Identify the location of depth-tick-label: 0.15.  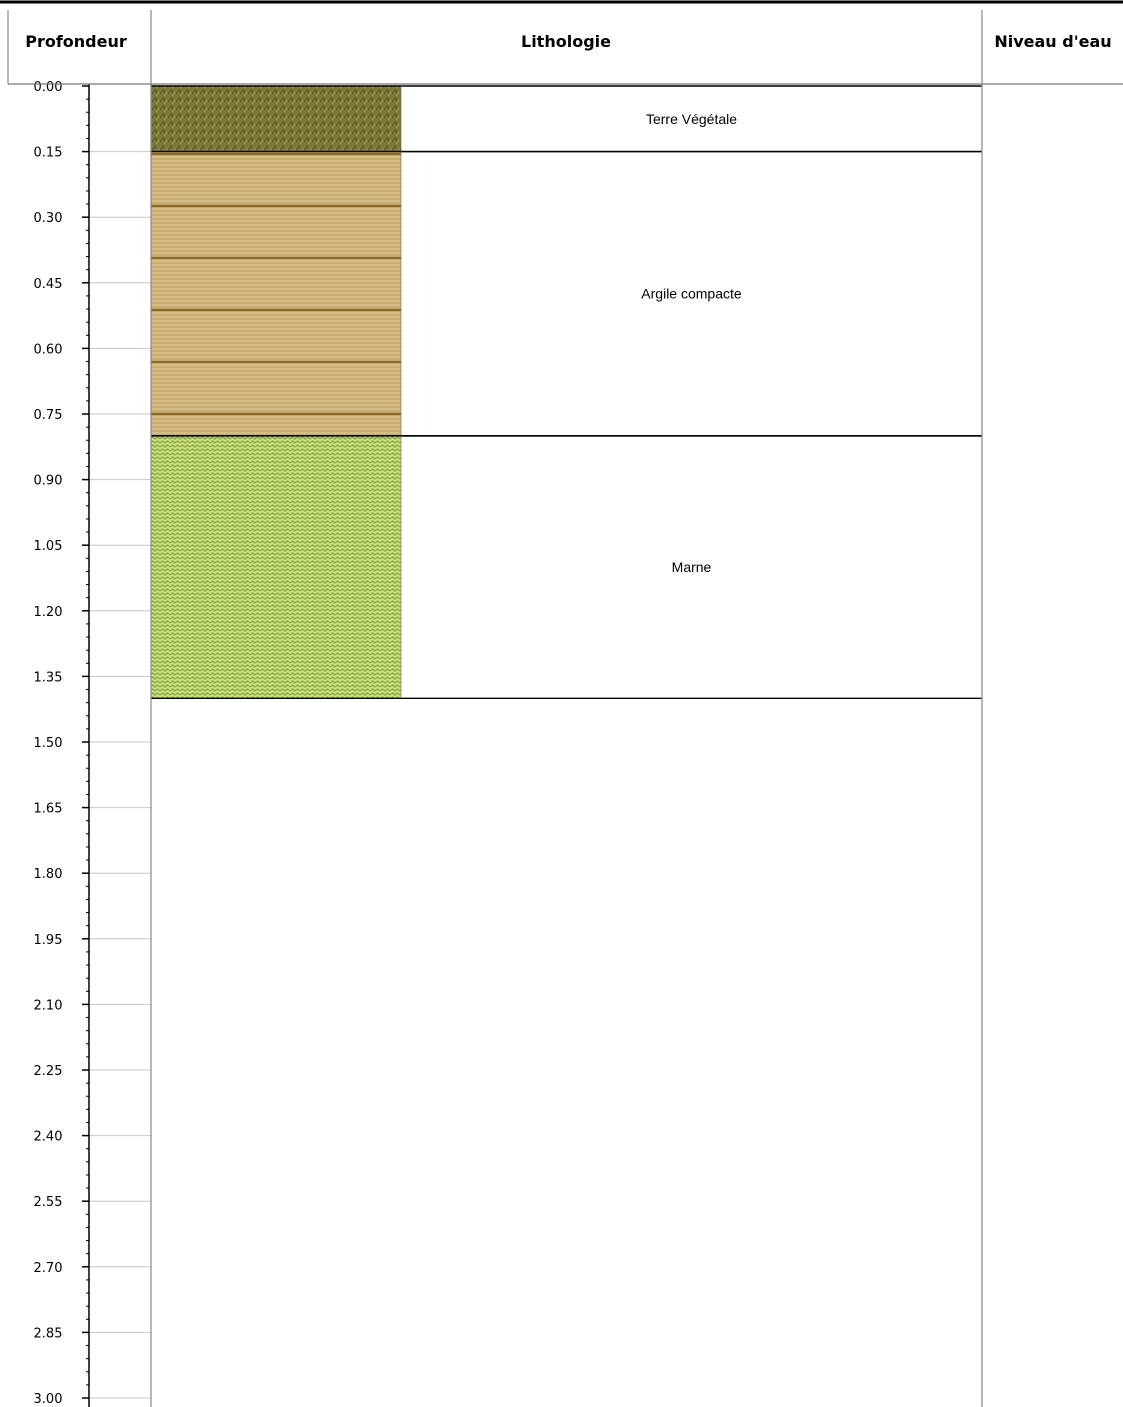
(48, 153).